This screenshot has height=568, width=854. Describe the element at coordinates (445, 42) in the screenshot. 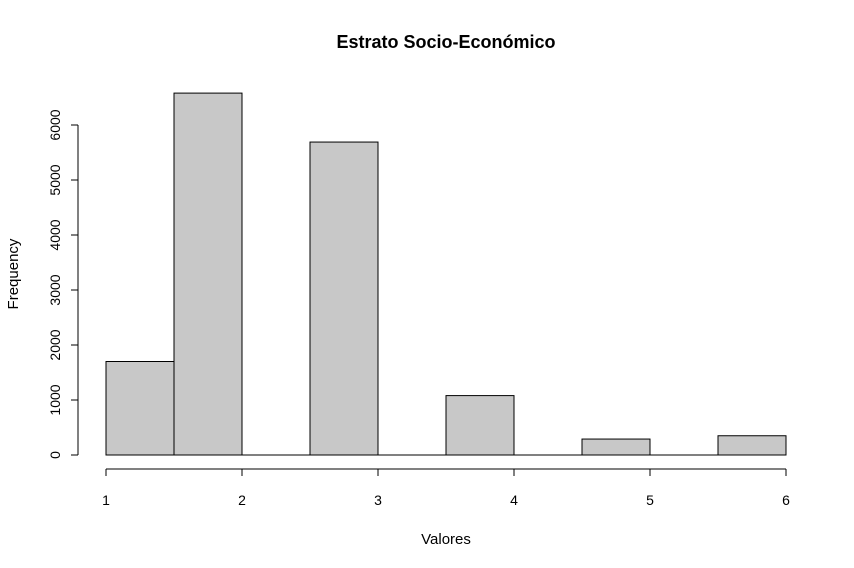

I see `chart-title: Estrato Socio-Económico` at that location.